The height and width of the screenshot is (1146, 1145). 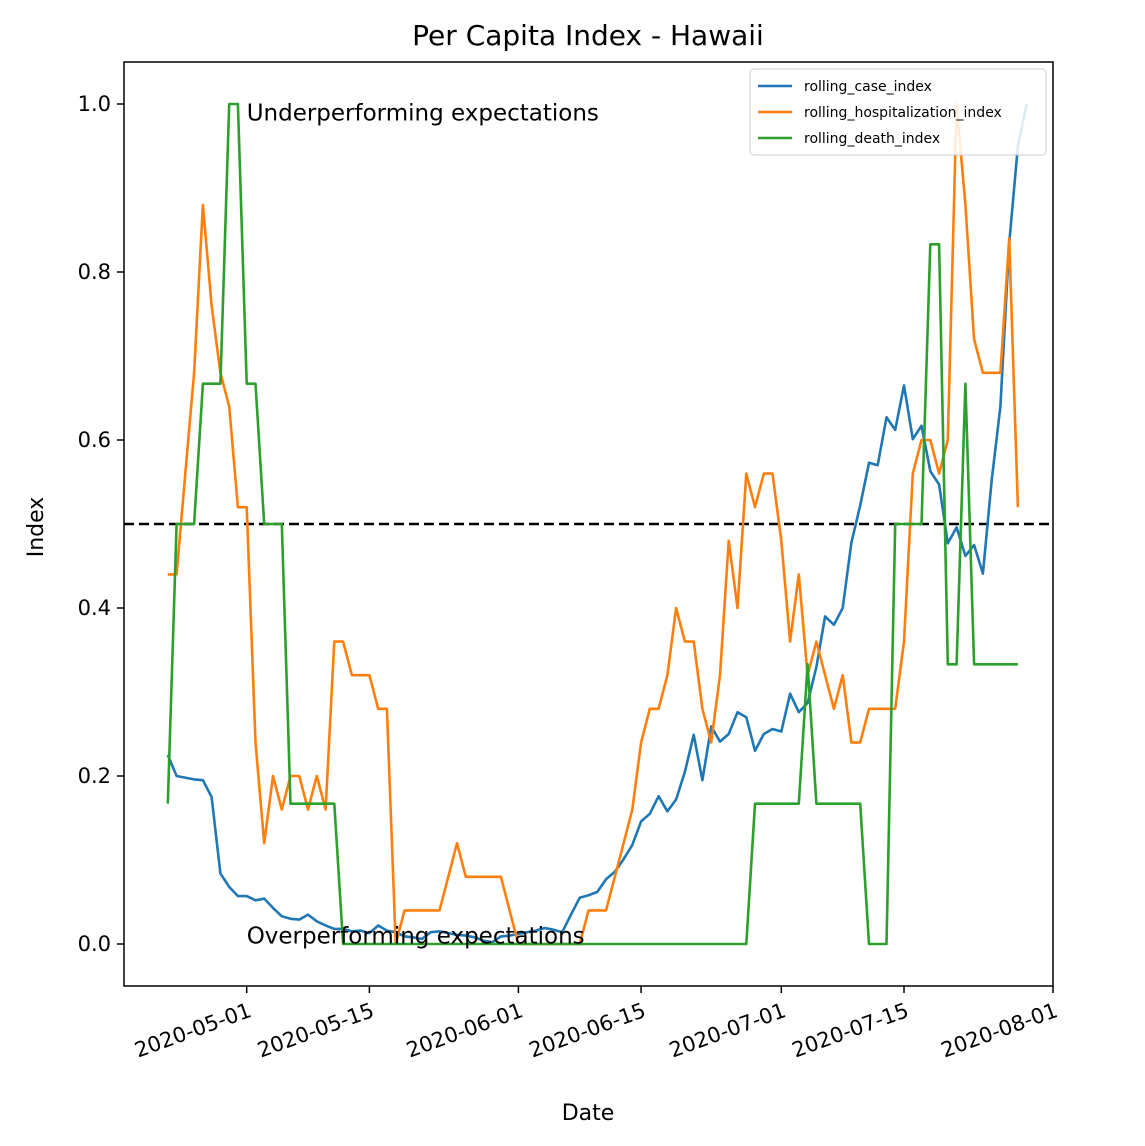 I want to click on x-tick-label: 2020-06-15, so click(x=587, y=1030).